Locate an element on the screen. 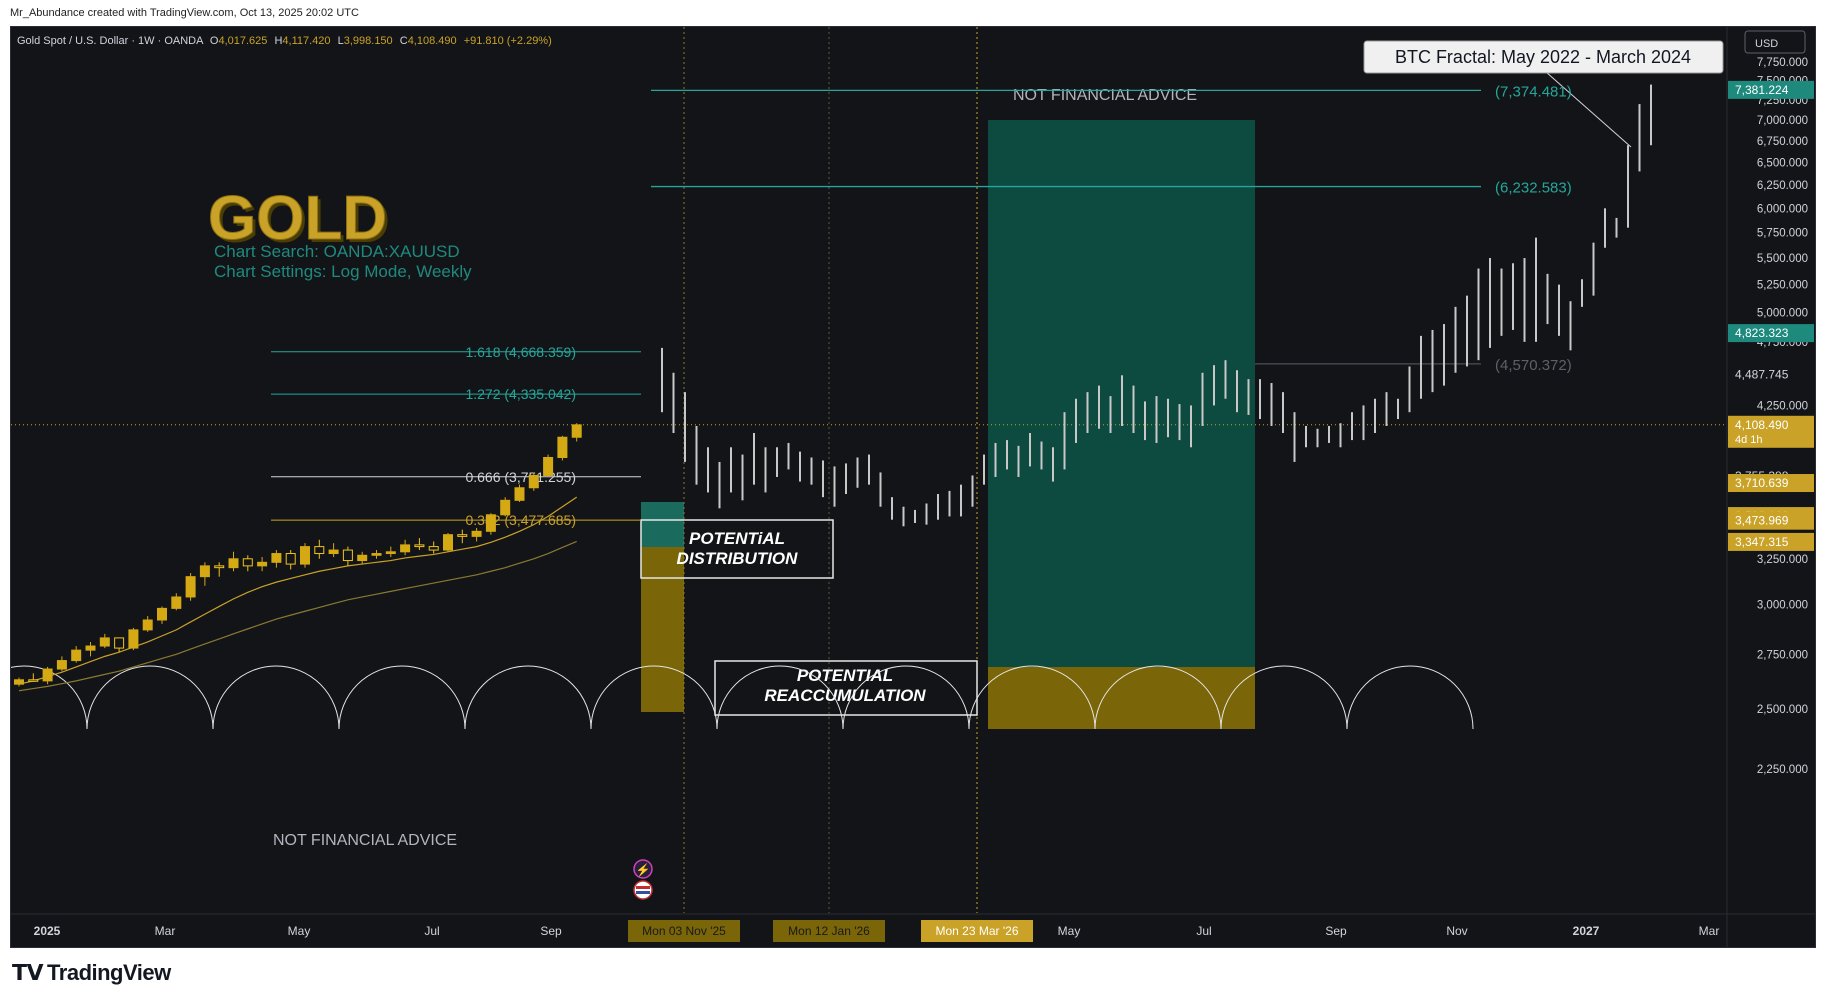  y-tick-label: 5,750.000 is located at coordinates (1782, 234).